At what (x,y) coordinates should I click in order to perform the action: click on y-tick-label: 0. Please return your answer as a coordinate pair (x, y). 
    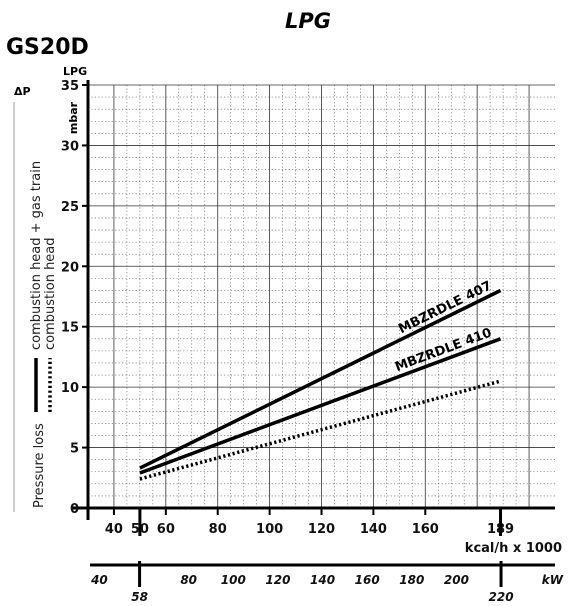
    Looking at the image, I should click on (74, 509).